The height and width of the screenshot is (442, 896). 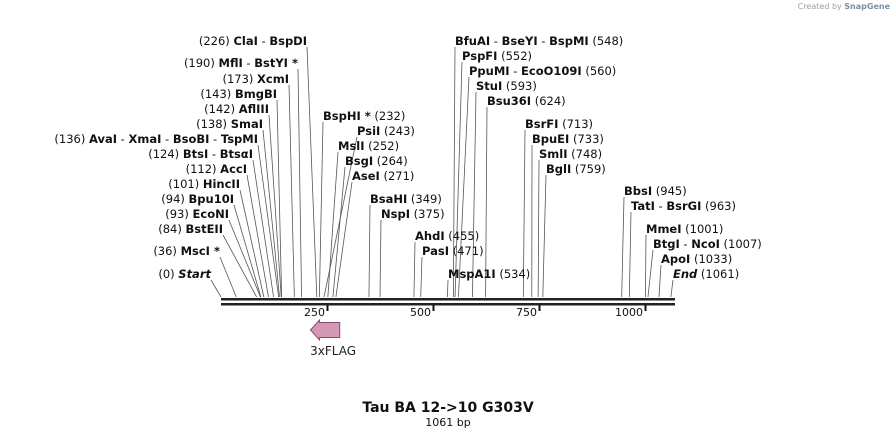 What do you see at coordinates (368, 131) in the screenshot?
I see `enzyme-name: PsiI` at bounding box center [368, 131].